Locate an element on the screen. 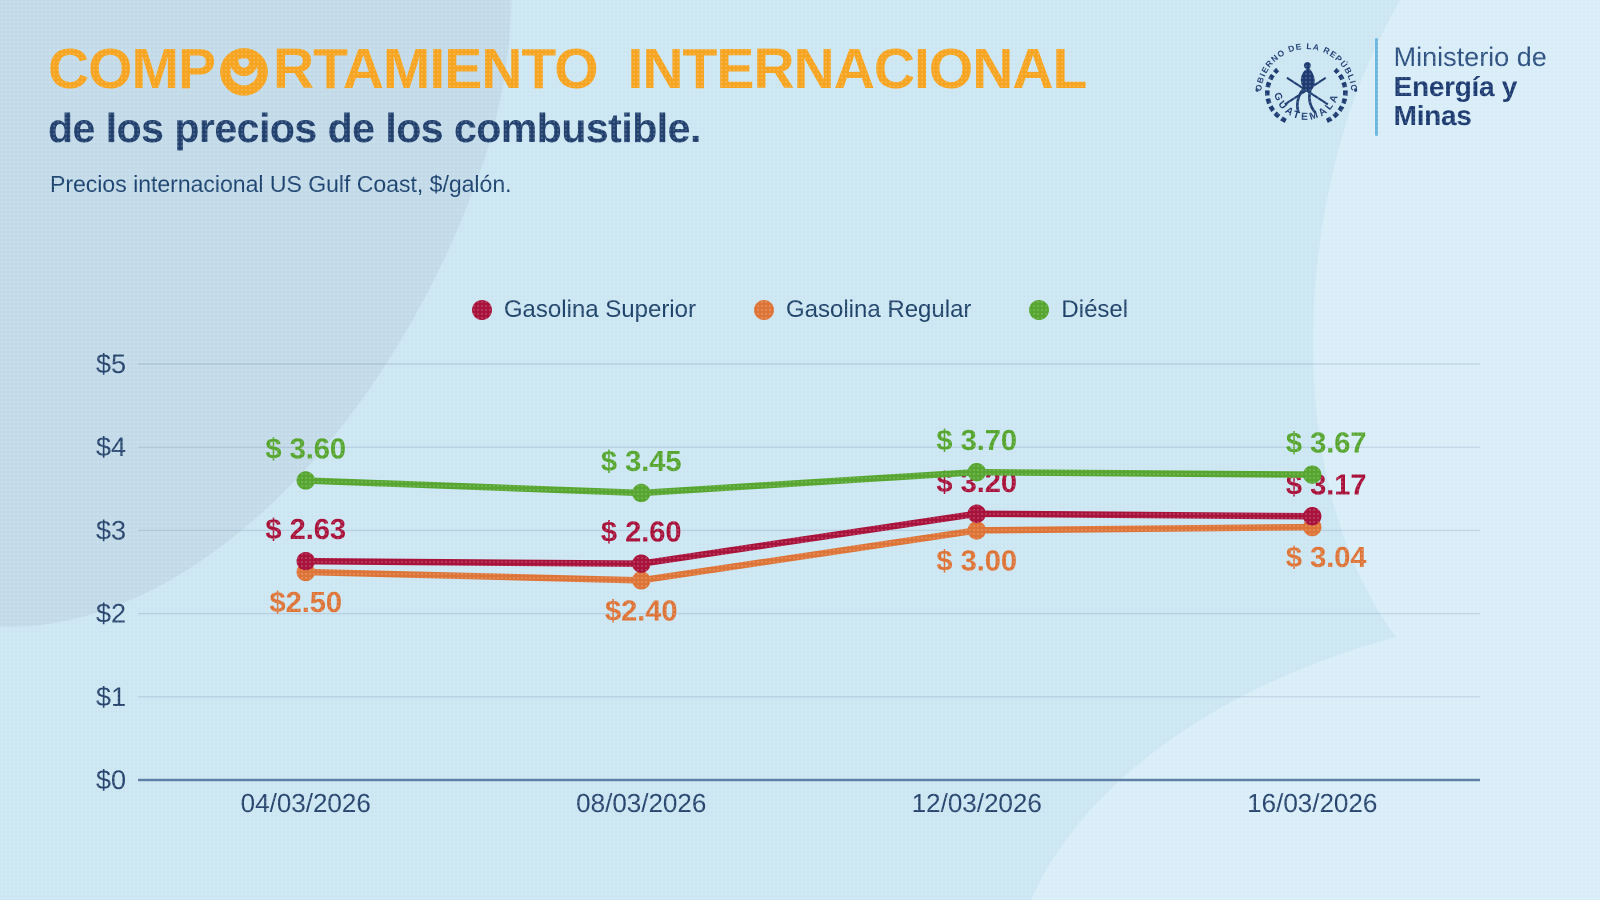  value-label-di-sel: $ 3.67 is located at coordinates (1326, 444).